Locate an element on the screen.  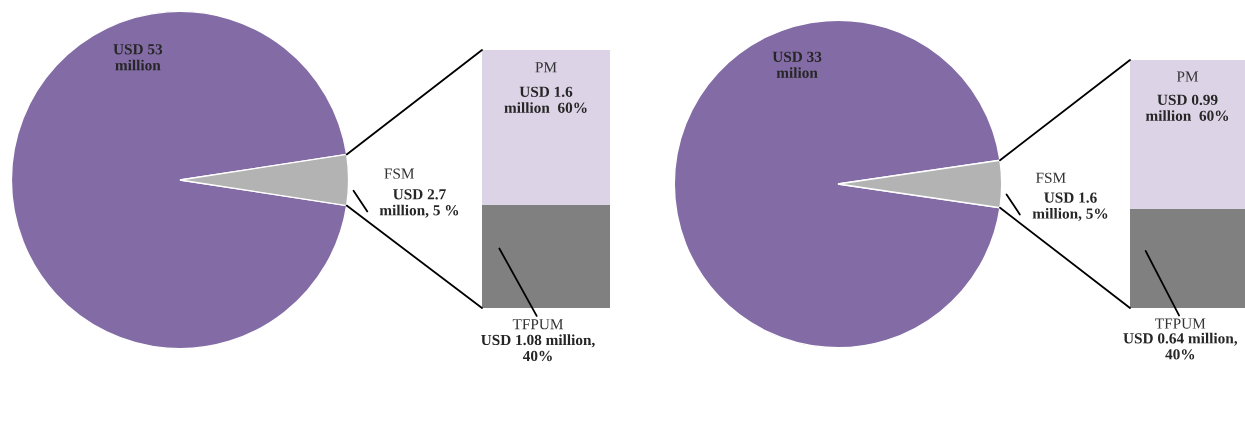
data-label: USD 1.6 million, 5% is located at coordinates (1070, 206).